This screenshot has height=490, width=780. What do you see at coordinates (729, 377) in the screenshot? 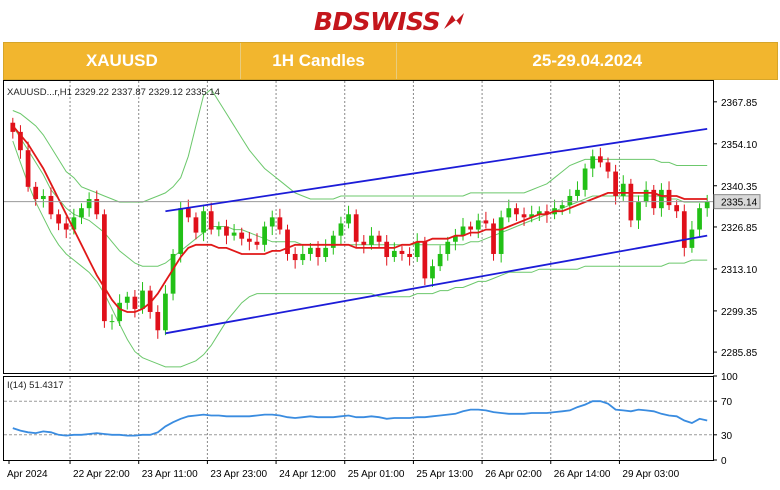
I see `rsi-axis-label: 100` at bounding box center [729, 377].